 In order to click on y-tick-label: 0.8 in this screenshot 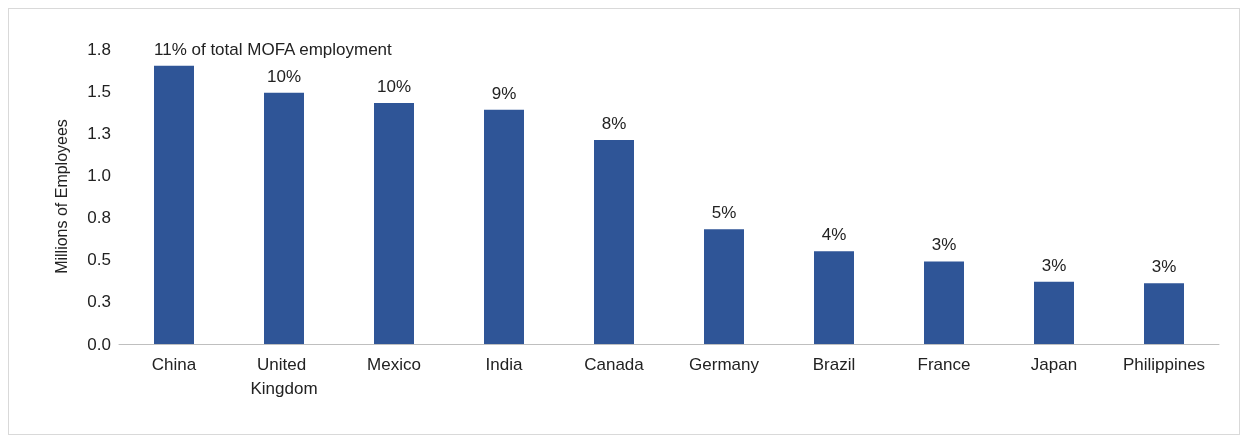, I will do `click(99, 218)`.